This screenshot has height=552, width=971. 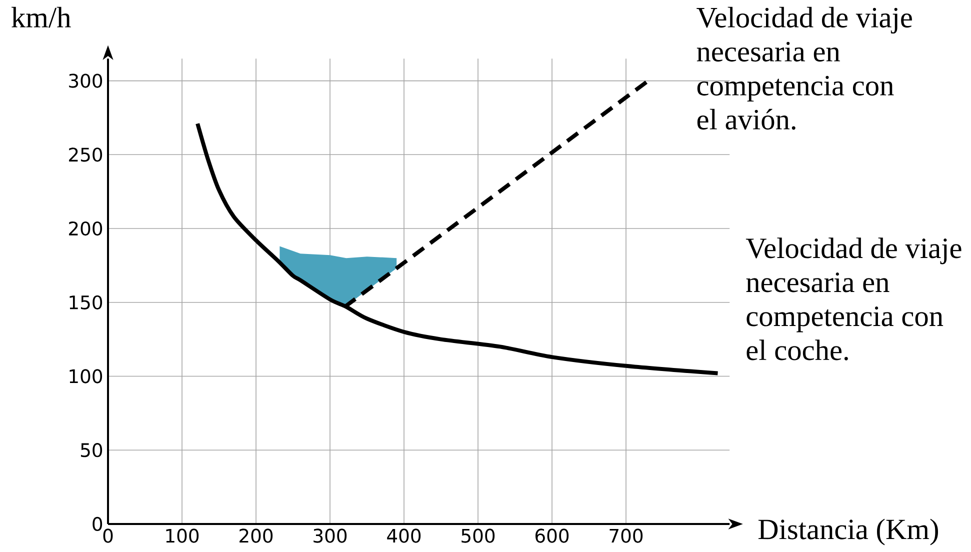 What do you see at coordinates (97, 524) in the screenshot?
I see `y-tick-label: 0` at bounding box center [97, 524].